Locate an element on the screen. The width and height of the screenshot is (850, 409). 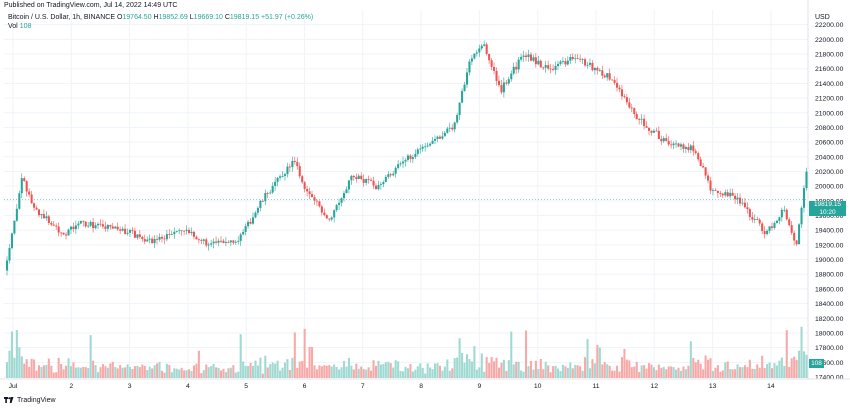
y-tick-label: 18800.00 is located at coordinates (829, 275).